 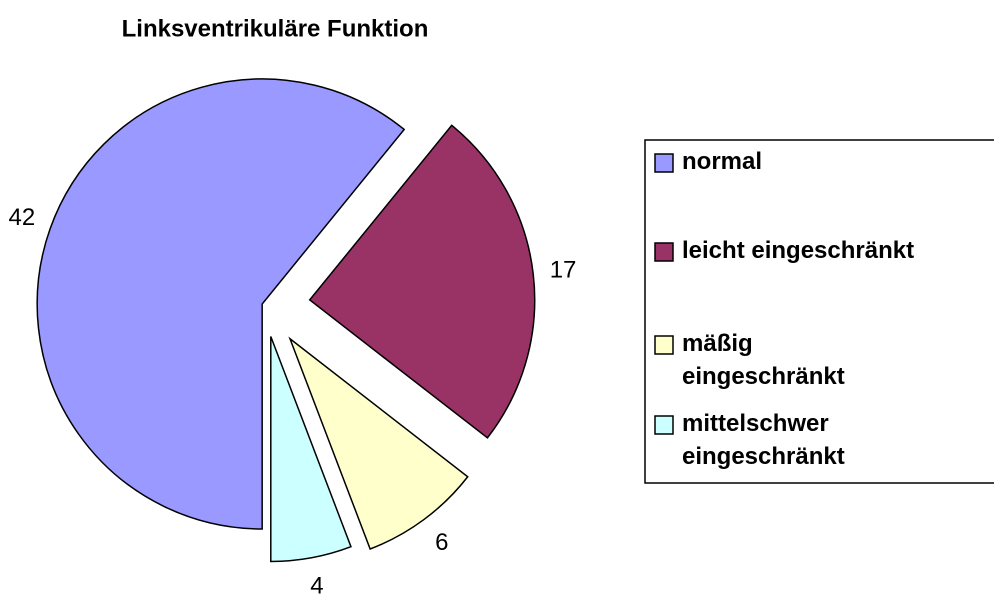 What do you see at coordinates (763, 440) in the screenshot?
I see `legend-label: mittelschwer eingeschränkt` at bounding box center [763, 440].